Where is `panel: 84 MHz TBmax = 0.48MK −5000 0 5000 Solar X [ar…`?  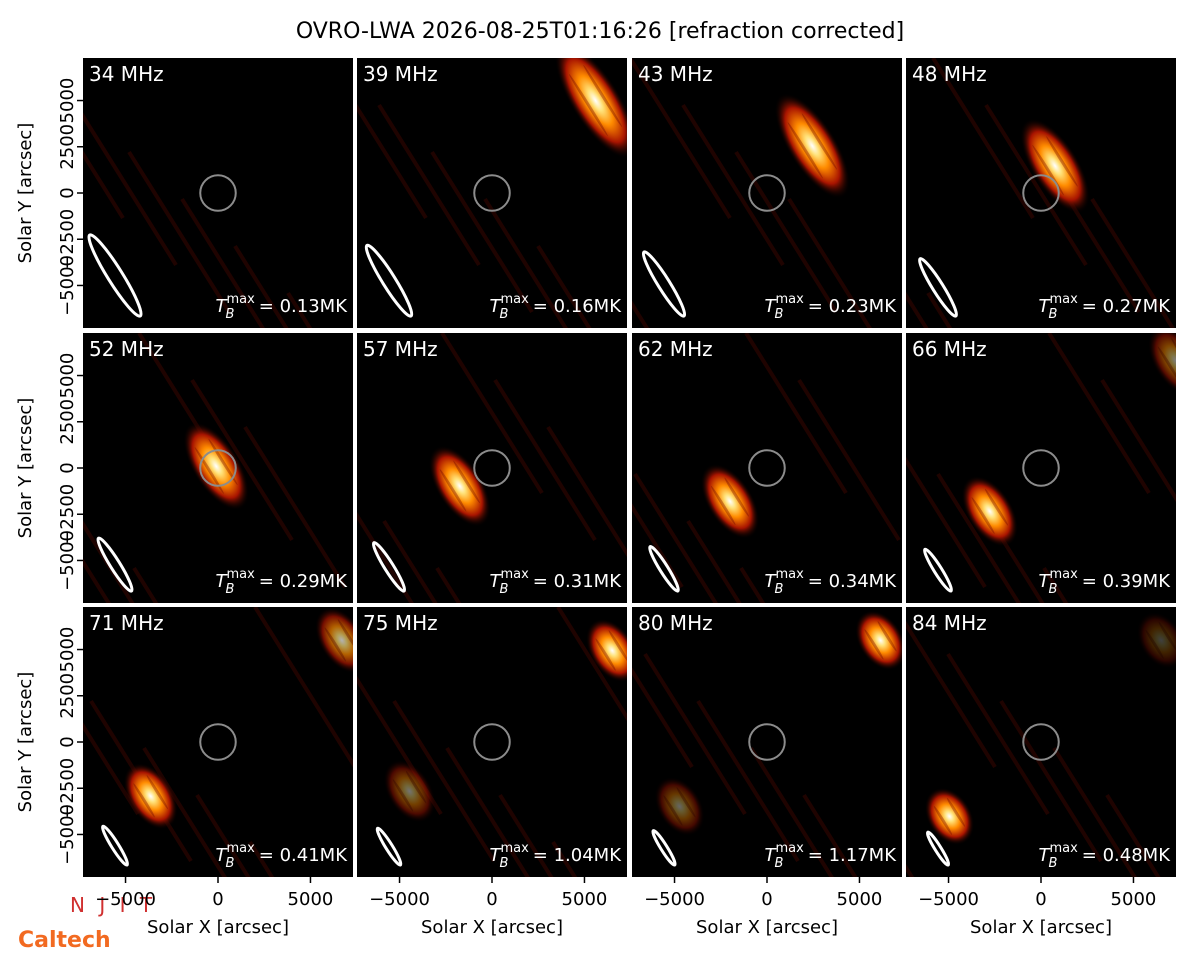 panel: 84 MHz TBmax = 0.48MK −5000 0 5000 Solar X [ar… is located at coordinates (1041, 772).